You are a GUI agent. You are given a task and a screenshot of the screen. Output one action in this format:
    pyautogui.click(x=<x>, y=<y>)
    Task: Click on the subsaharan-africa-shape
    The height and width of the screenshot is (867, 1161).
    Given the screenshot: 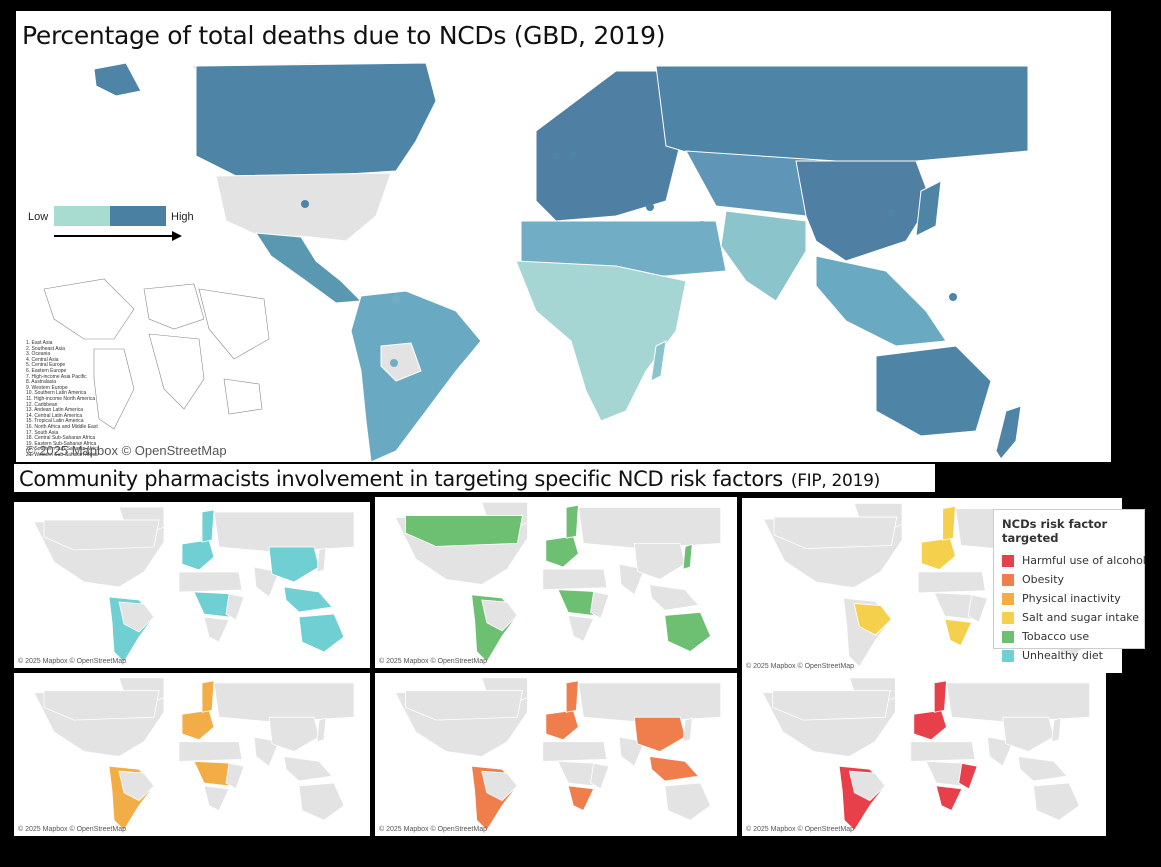 What is the action you would take?
    pyautogui.click(x=601, y=341)
    